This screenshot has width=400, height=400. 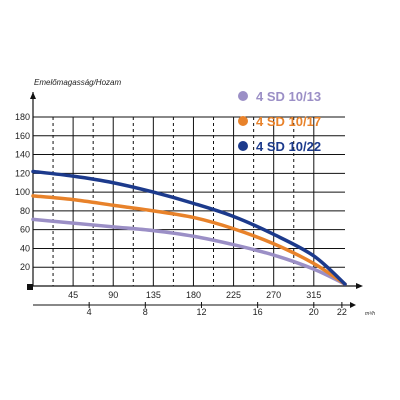 What do you see at coordinates (258, 312) in the screenshot?
I see `secondary-x-tick-label: 16` at bounding box center [258, 312].